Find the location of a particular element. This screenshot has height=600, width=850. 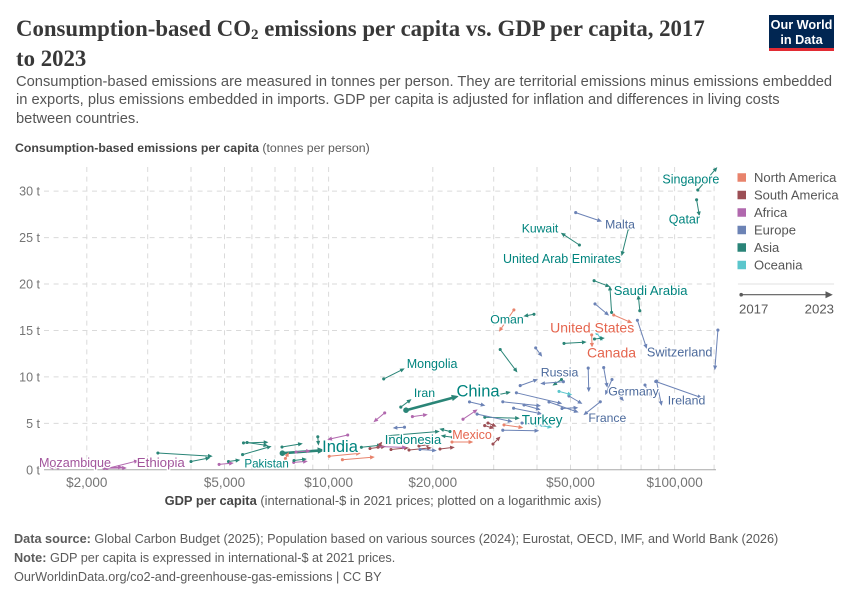

svg-text: China is located at coordinates (478, 392).